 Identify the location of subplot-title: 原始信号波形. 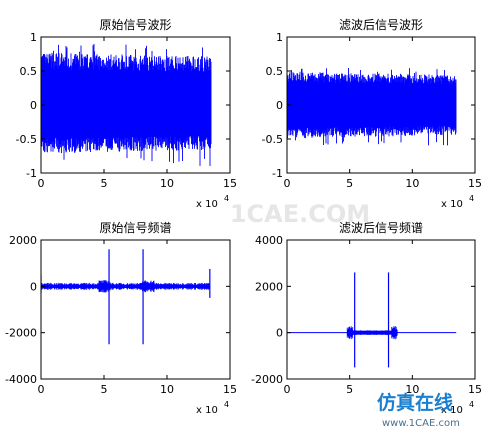
(135, 25).